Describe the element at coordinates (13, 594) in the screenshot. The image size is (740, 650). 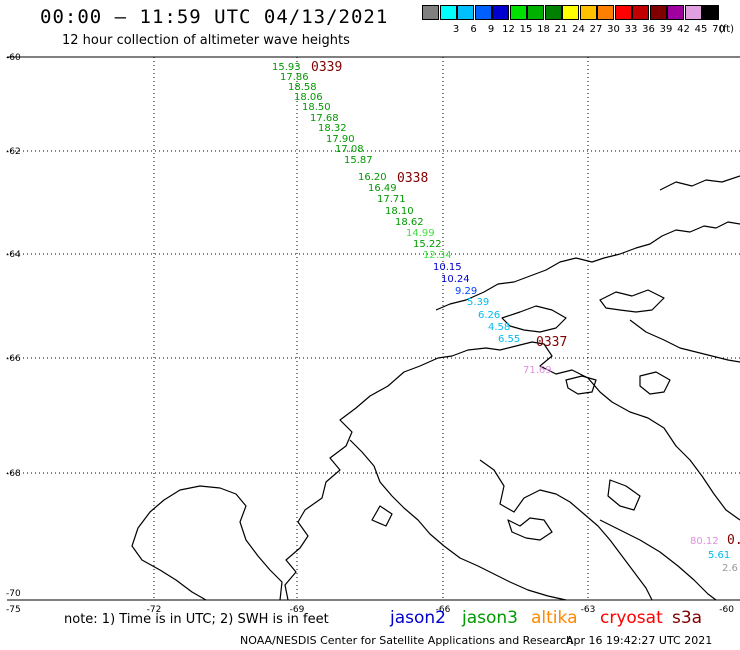
I see `lat-label: -70` at that location.